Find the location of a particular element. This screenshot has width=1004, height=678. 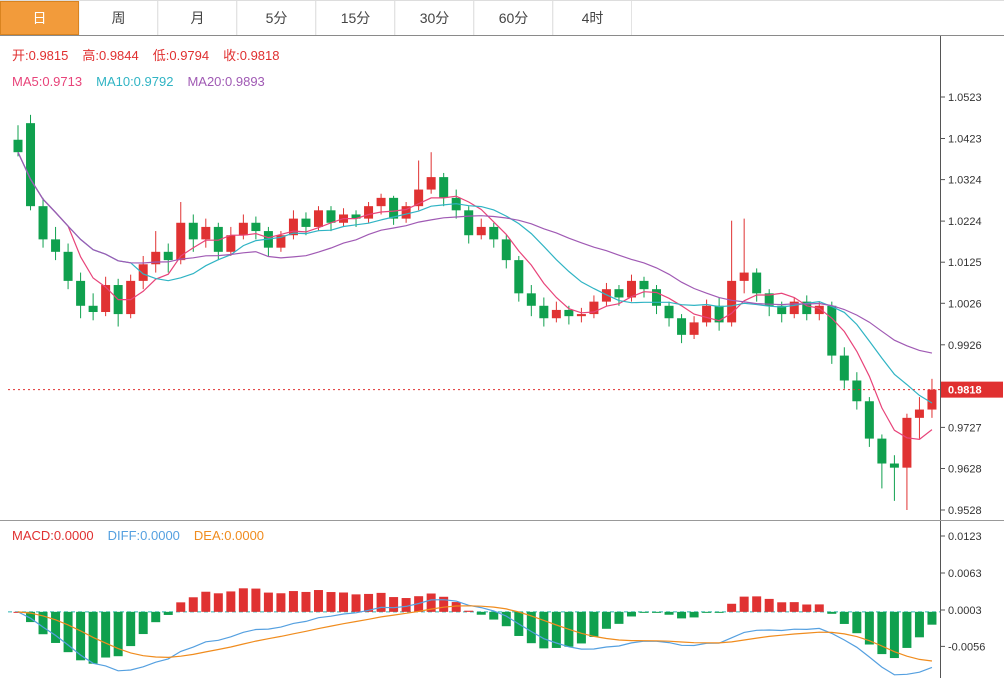

timeframe-toolbar: 日周月 5分 15分 30分 60分 4时 is located at coordinates (502, 18).